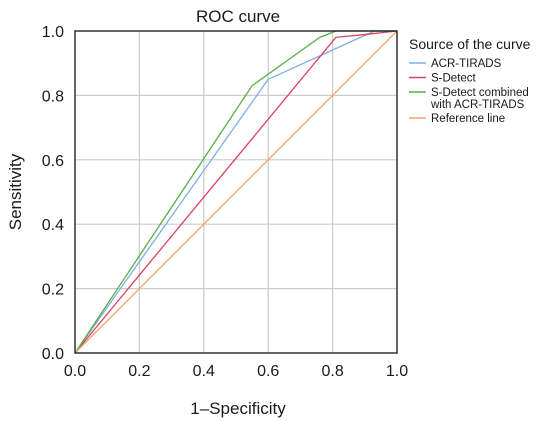 This screenshot has height=421, width=556. What do you see at coordinates (470, 44) in the screenshot?
I see `legend-title: Source of the curve` at bounding box center [470, 44].